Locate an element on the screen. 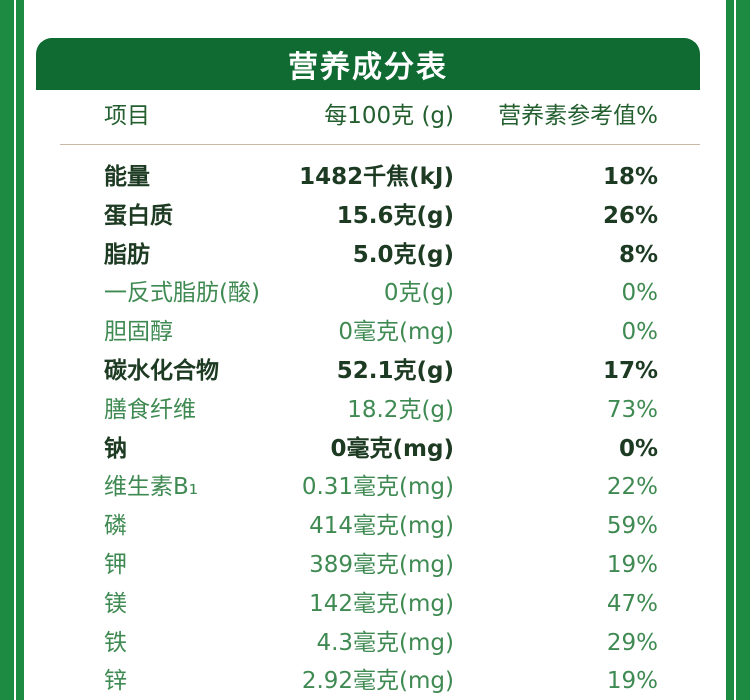 Image resolution: width=750 pixels, height=700 pixels. nutrient-name: 蛋白质 is located at coordinates (138, 215).